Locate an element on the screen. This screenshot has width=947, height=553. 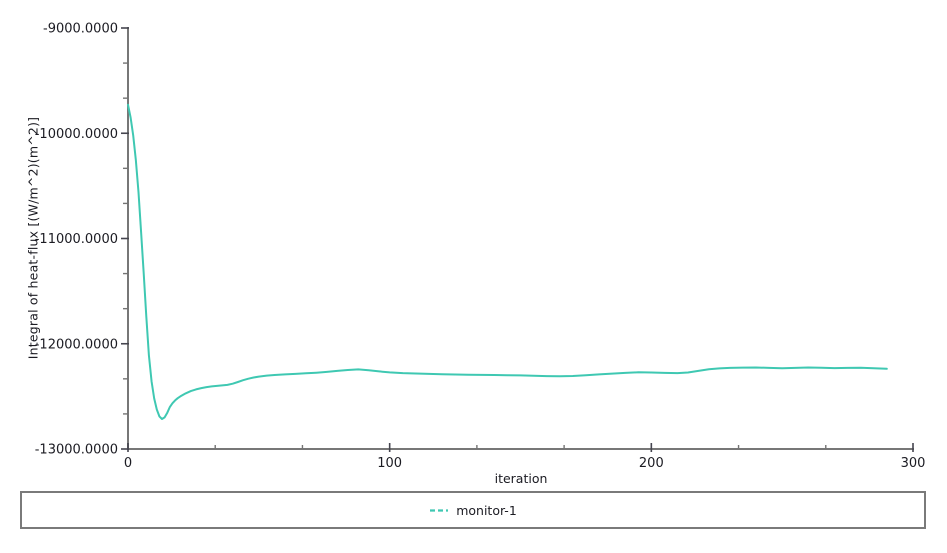
y-axis-tick-label: -12000.0000 is located at coordinates (76, 344).